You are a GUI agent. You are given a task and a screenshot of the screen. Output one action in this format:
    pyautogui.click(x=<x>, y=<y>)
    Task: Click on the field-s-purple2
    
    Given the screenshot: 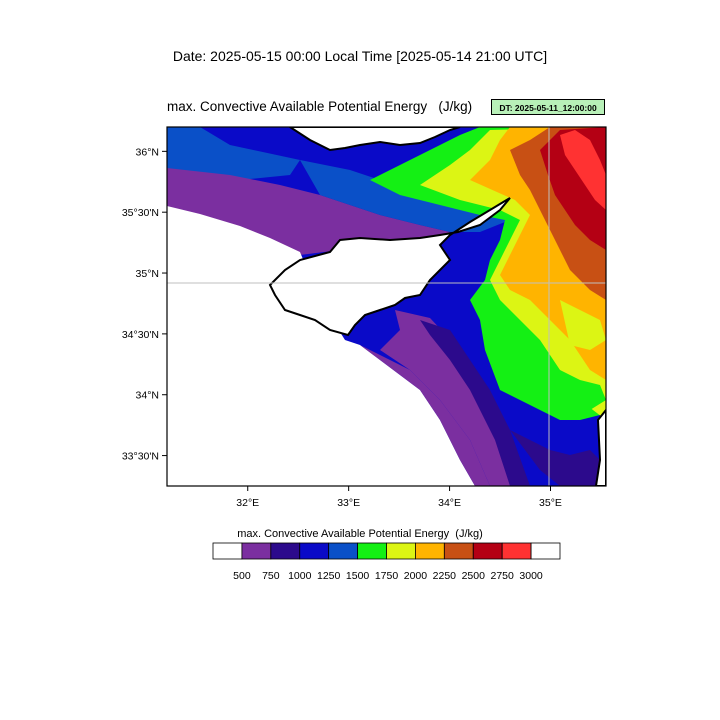 What is the action you would take?
    pyautogui.click(x=450, y=398)
    